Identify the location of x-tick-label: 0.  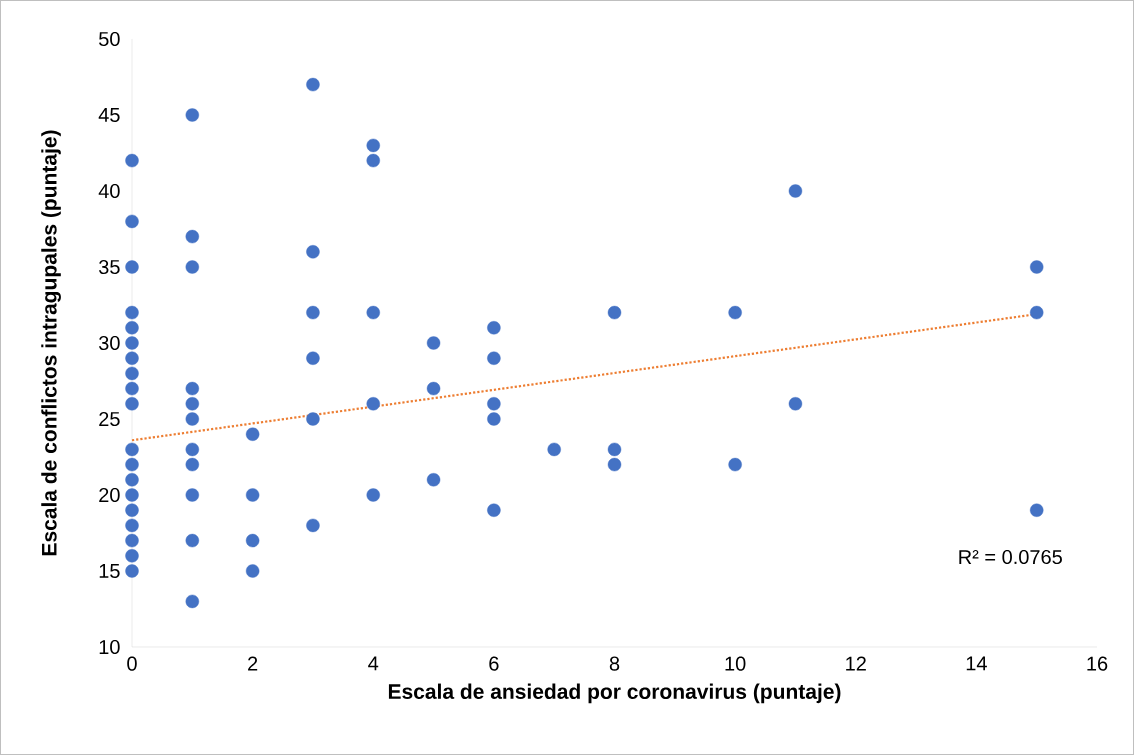
(132, 663).